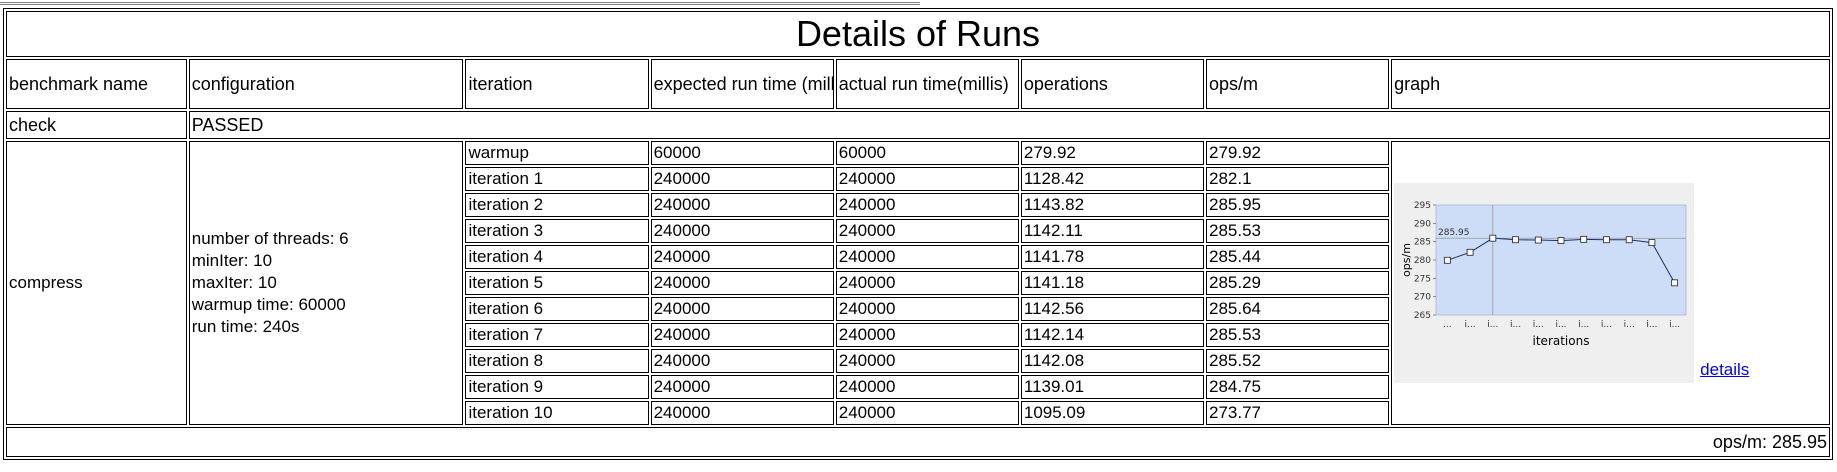 The height and width of the screenshot is (472, 1837). What do you see at coordinates (1298, 283) in the screenshot?
I see `opsm-cell: 285.29` at bounding box center [1298, 283].